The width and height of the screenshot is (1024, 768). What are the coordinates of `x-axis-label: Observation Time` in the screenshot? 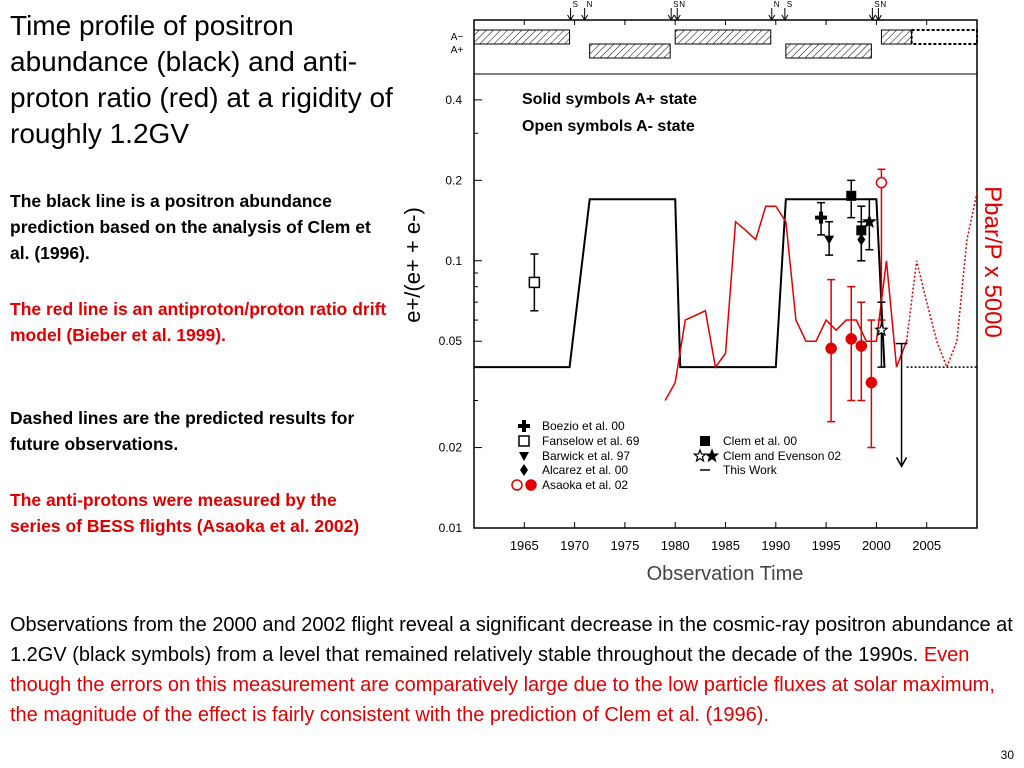 It's located at (725, 574).